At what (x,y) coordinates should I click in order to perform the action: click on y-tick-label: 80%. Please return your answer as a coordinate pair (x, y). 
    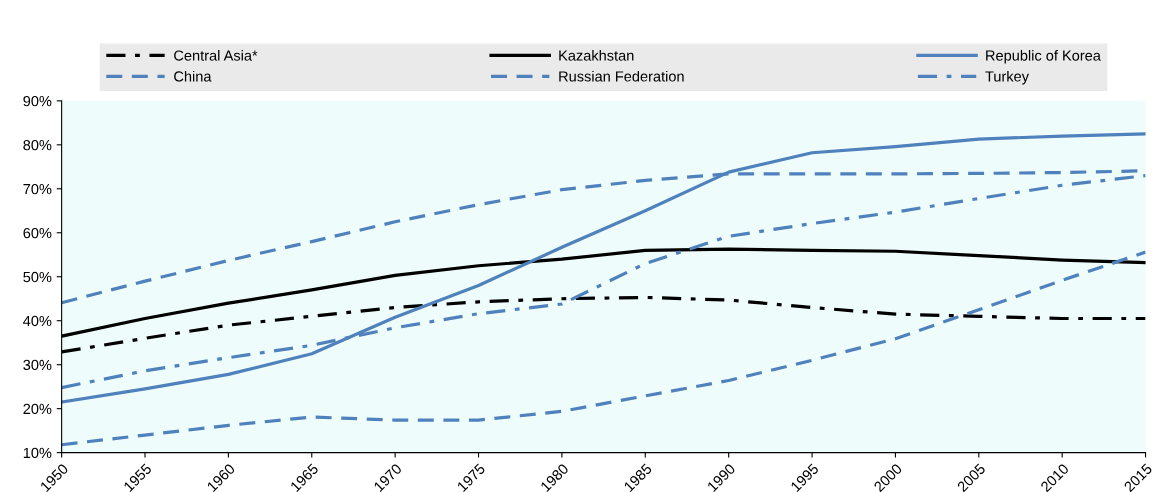
    Looking at the image, I should click on (37, 145).